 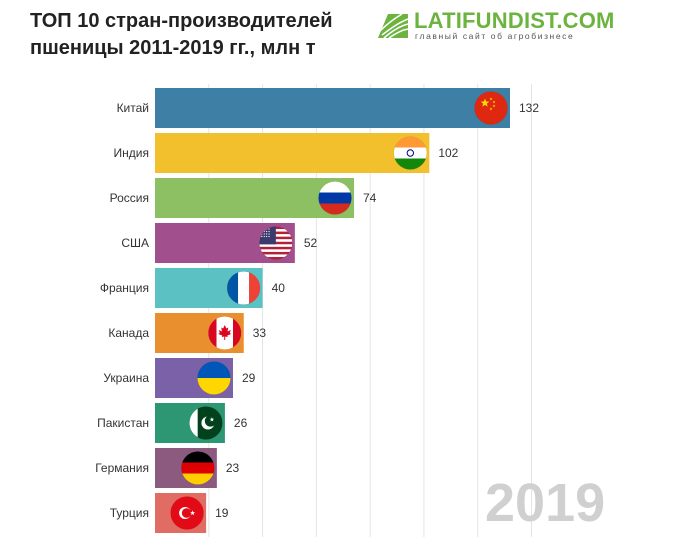 What do you see at coordinates (410, 153) in the screenshot?
I see `india-flag-icon` at bounding box center [410, 153].